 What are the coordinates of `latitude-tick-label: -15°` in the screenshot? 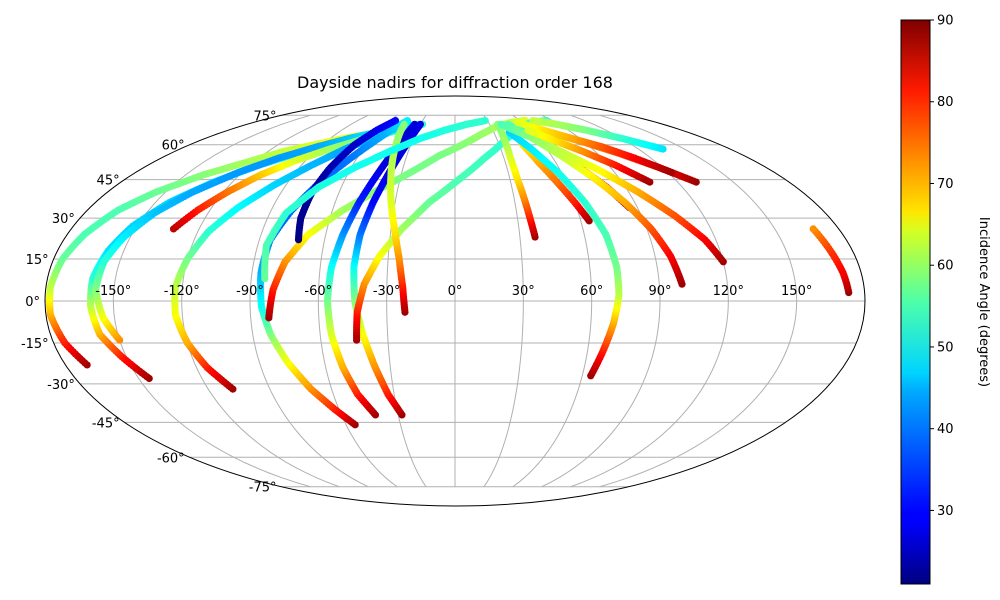 It's located at (35, 344).